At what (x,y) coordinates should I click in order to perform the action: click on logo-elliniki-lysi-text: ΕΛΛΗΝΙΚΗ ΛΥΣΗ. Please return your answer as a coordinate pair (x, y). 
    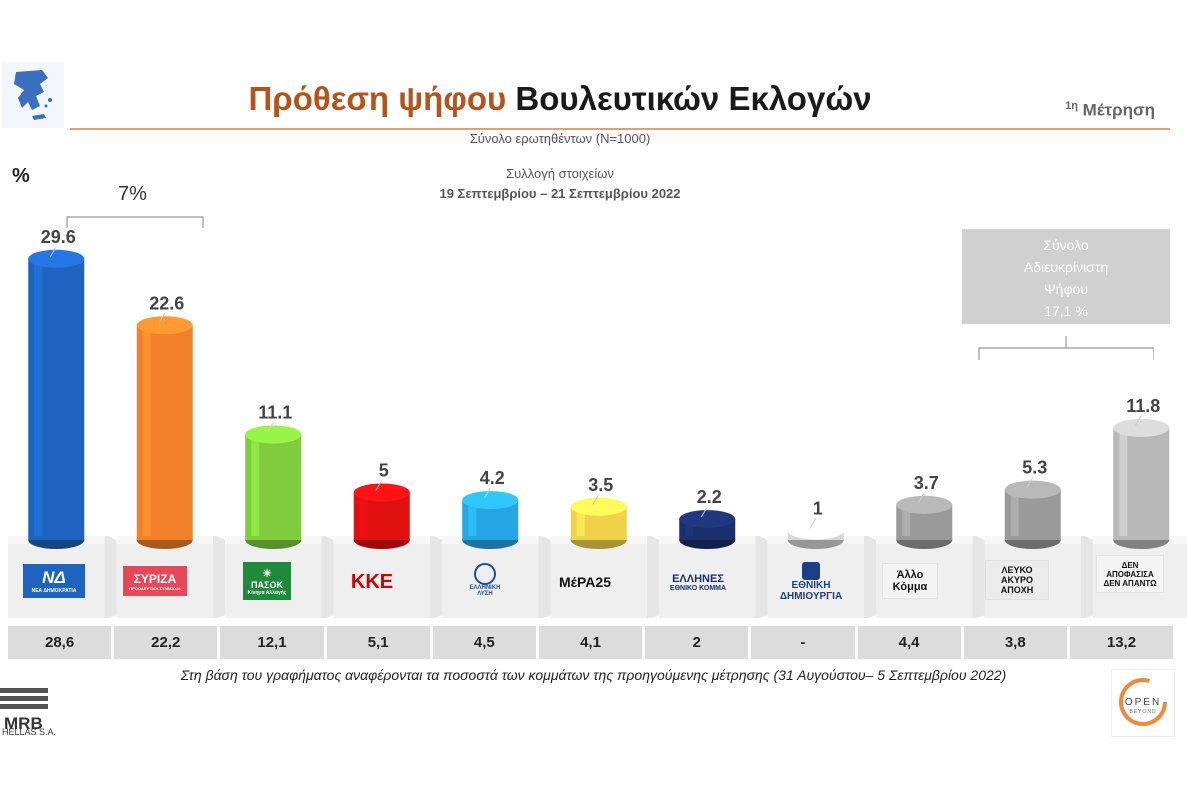
    Looking at the image, I should click on (485, 591).